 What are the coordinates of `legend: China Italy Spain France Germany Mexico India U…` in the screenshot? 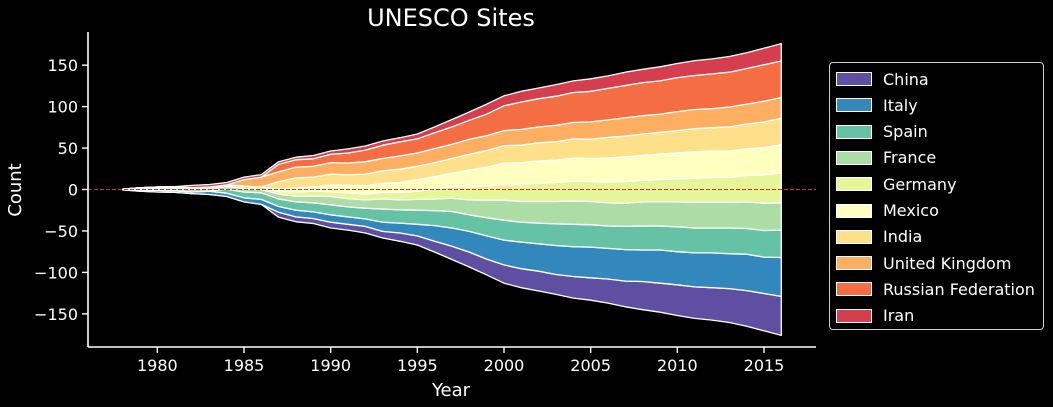 It's located at (936, 196).